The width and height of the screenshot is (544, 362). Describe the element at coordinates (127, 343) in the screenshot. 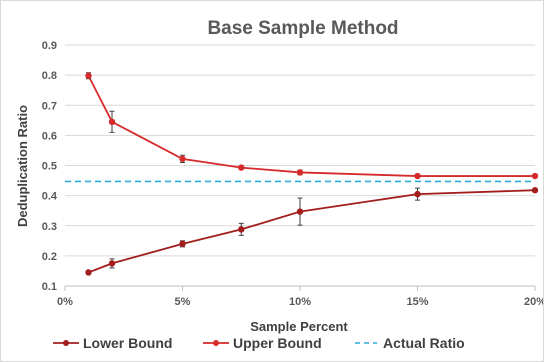

I see `legend-label: Lower Bound` at that location.